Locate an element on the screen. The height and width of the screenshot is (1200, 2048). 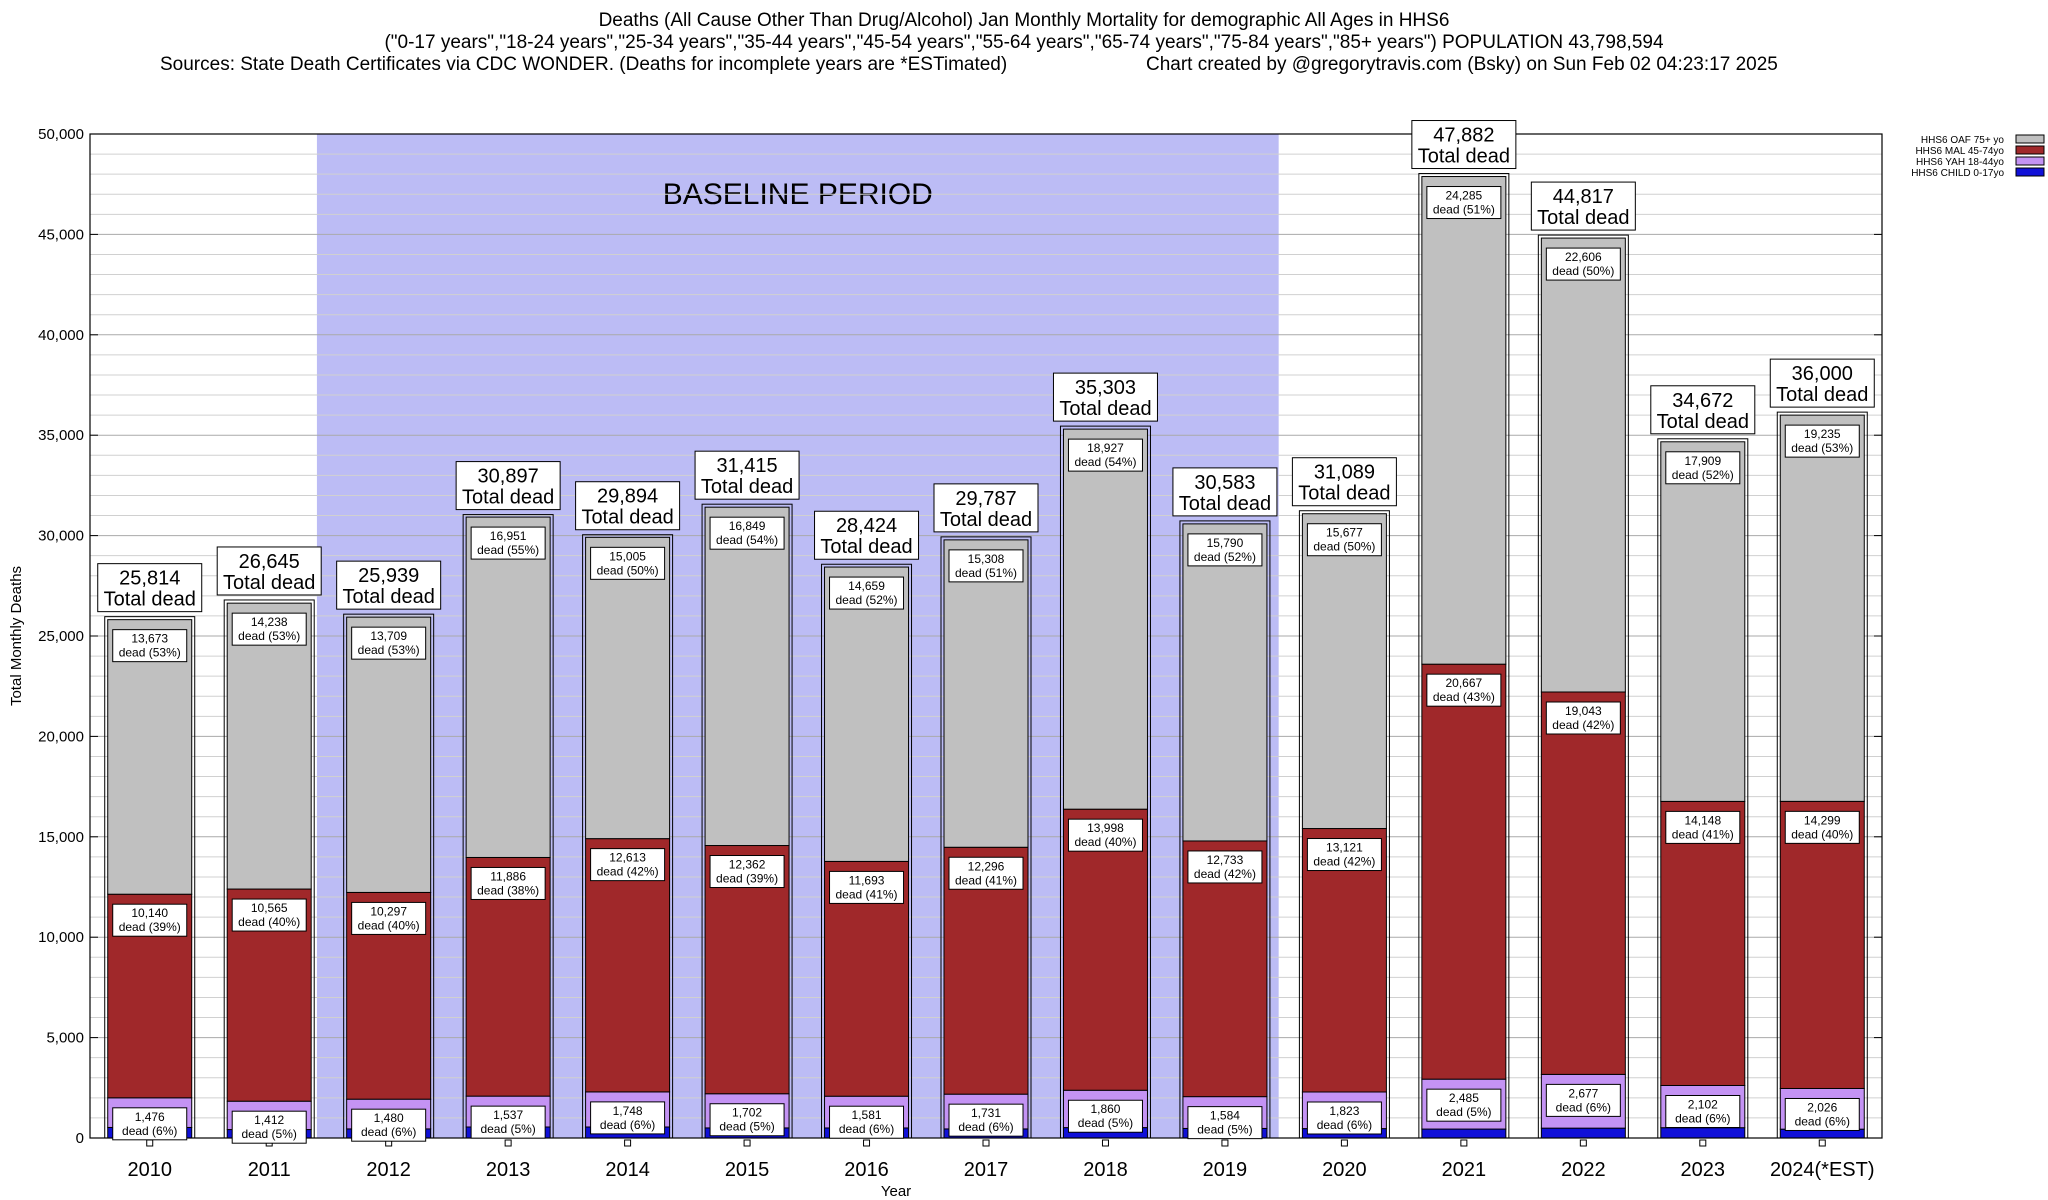
x-tick-label: 2018 is located at coordinates (1105, 1170).